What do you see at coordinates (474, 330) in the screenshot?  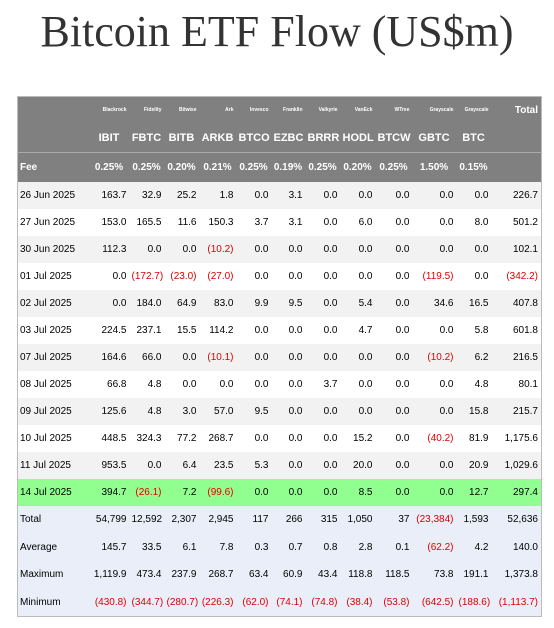 I see `flow-value: 5.8` at bounding box center [474, 330].